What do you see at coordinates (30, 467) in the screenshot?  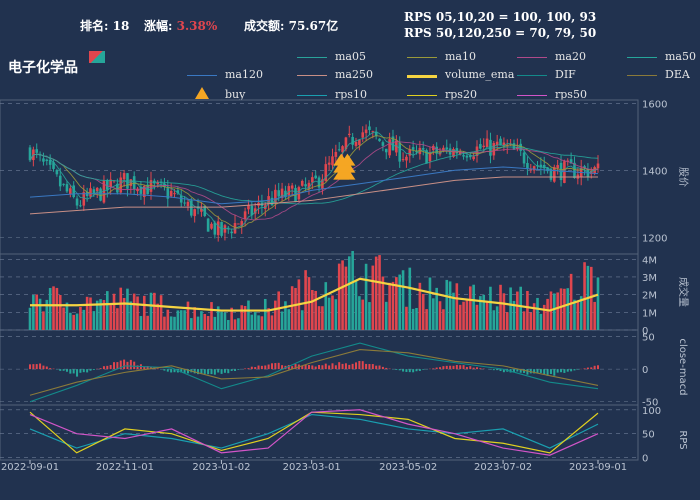 I see `date-tick-label: 2022-09-01` at bounding box center [30, 467].